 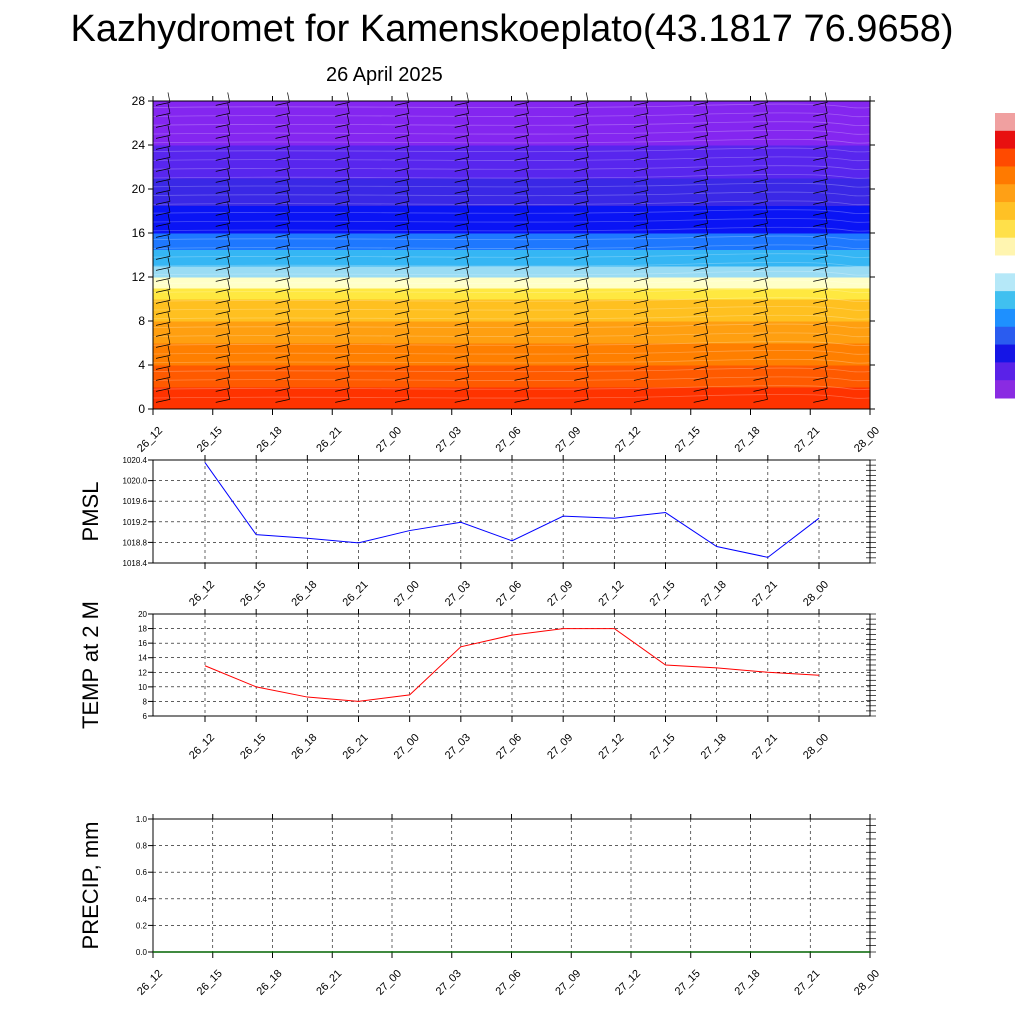 What do you see at coordinates (807, 440) in the screenshot?
I see `x-tick-label: 27_21` at bounding box center [807, 440].